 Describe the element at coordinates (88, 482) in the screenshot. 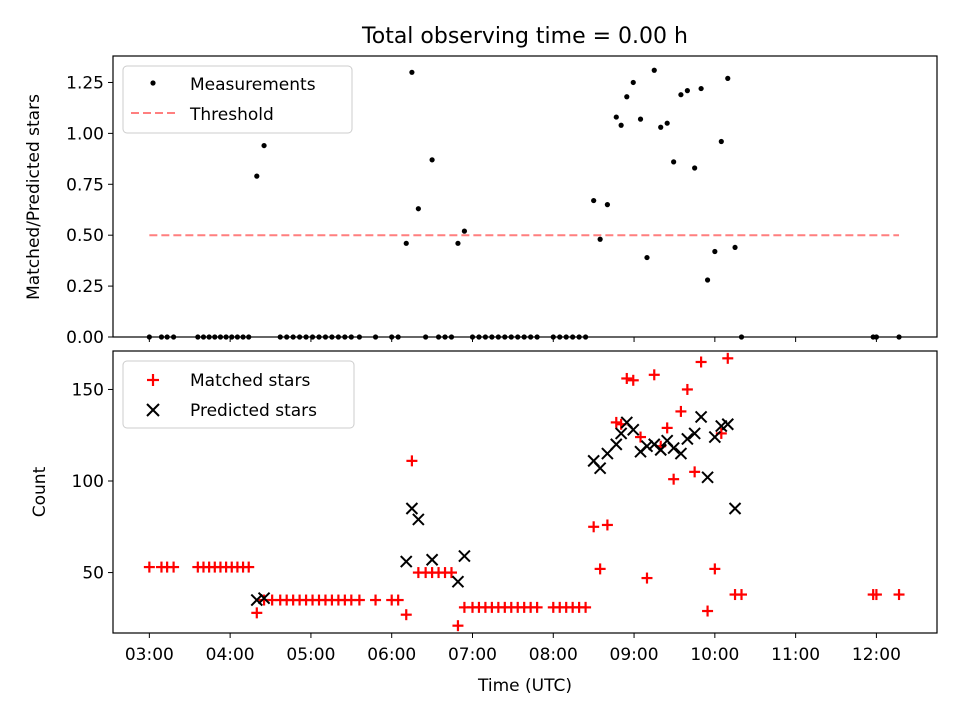

I see `bottom-y-tick-label: 100` at that location.